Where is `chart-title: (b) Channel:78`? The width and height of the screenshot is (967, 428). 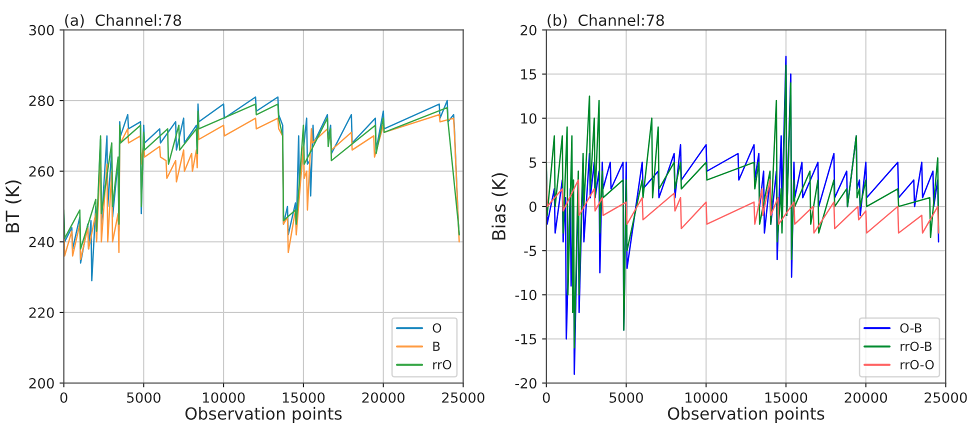
chart-title: (b) Channel:78 is located at coordinates (606, 21).